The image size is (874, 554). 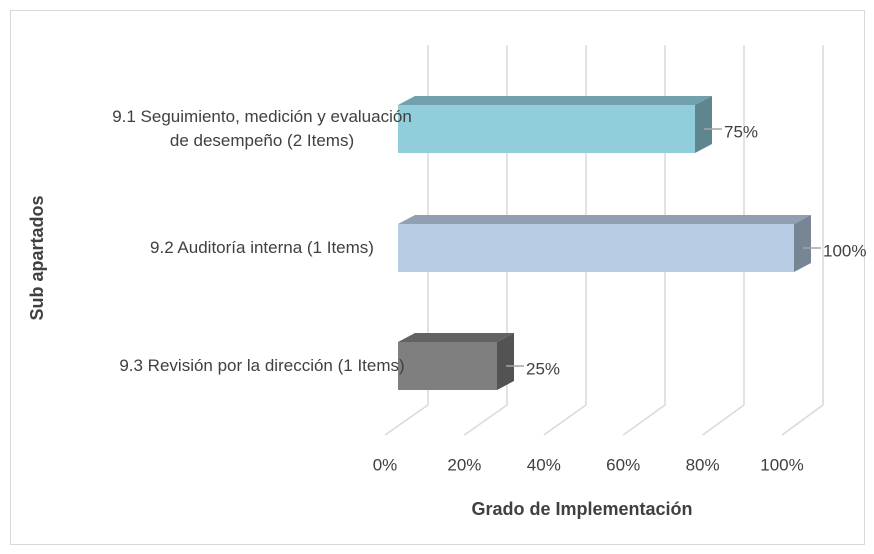 What do you see at coordinates (703, 464) in the screenshot?
I see `x-tick-label: 80%` at bounding box center [703, 464].